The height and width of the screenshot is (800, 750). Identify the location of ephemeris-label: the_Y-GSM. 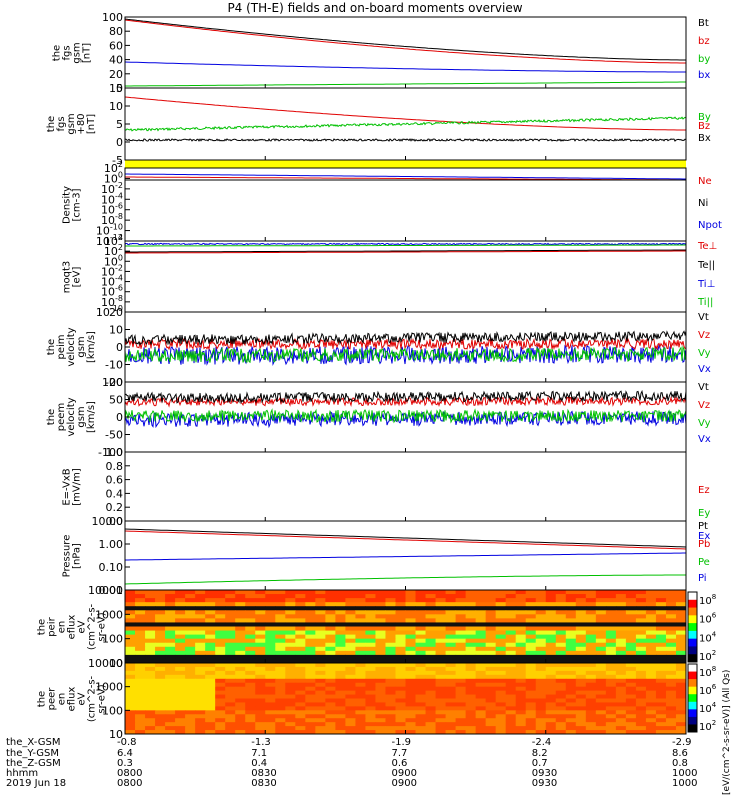
(33, 753).